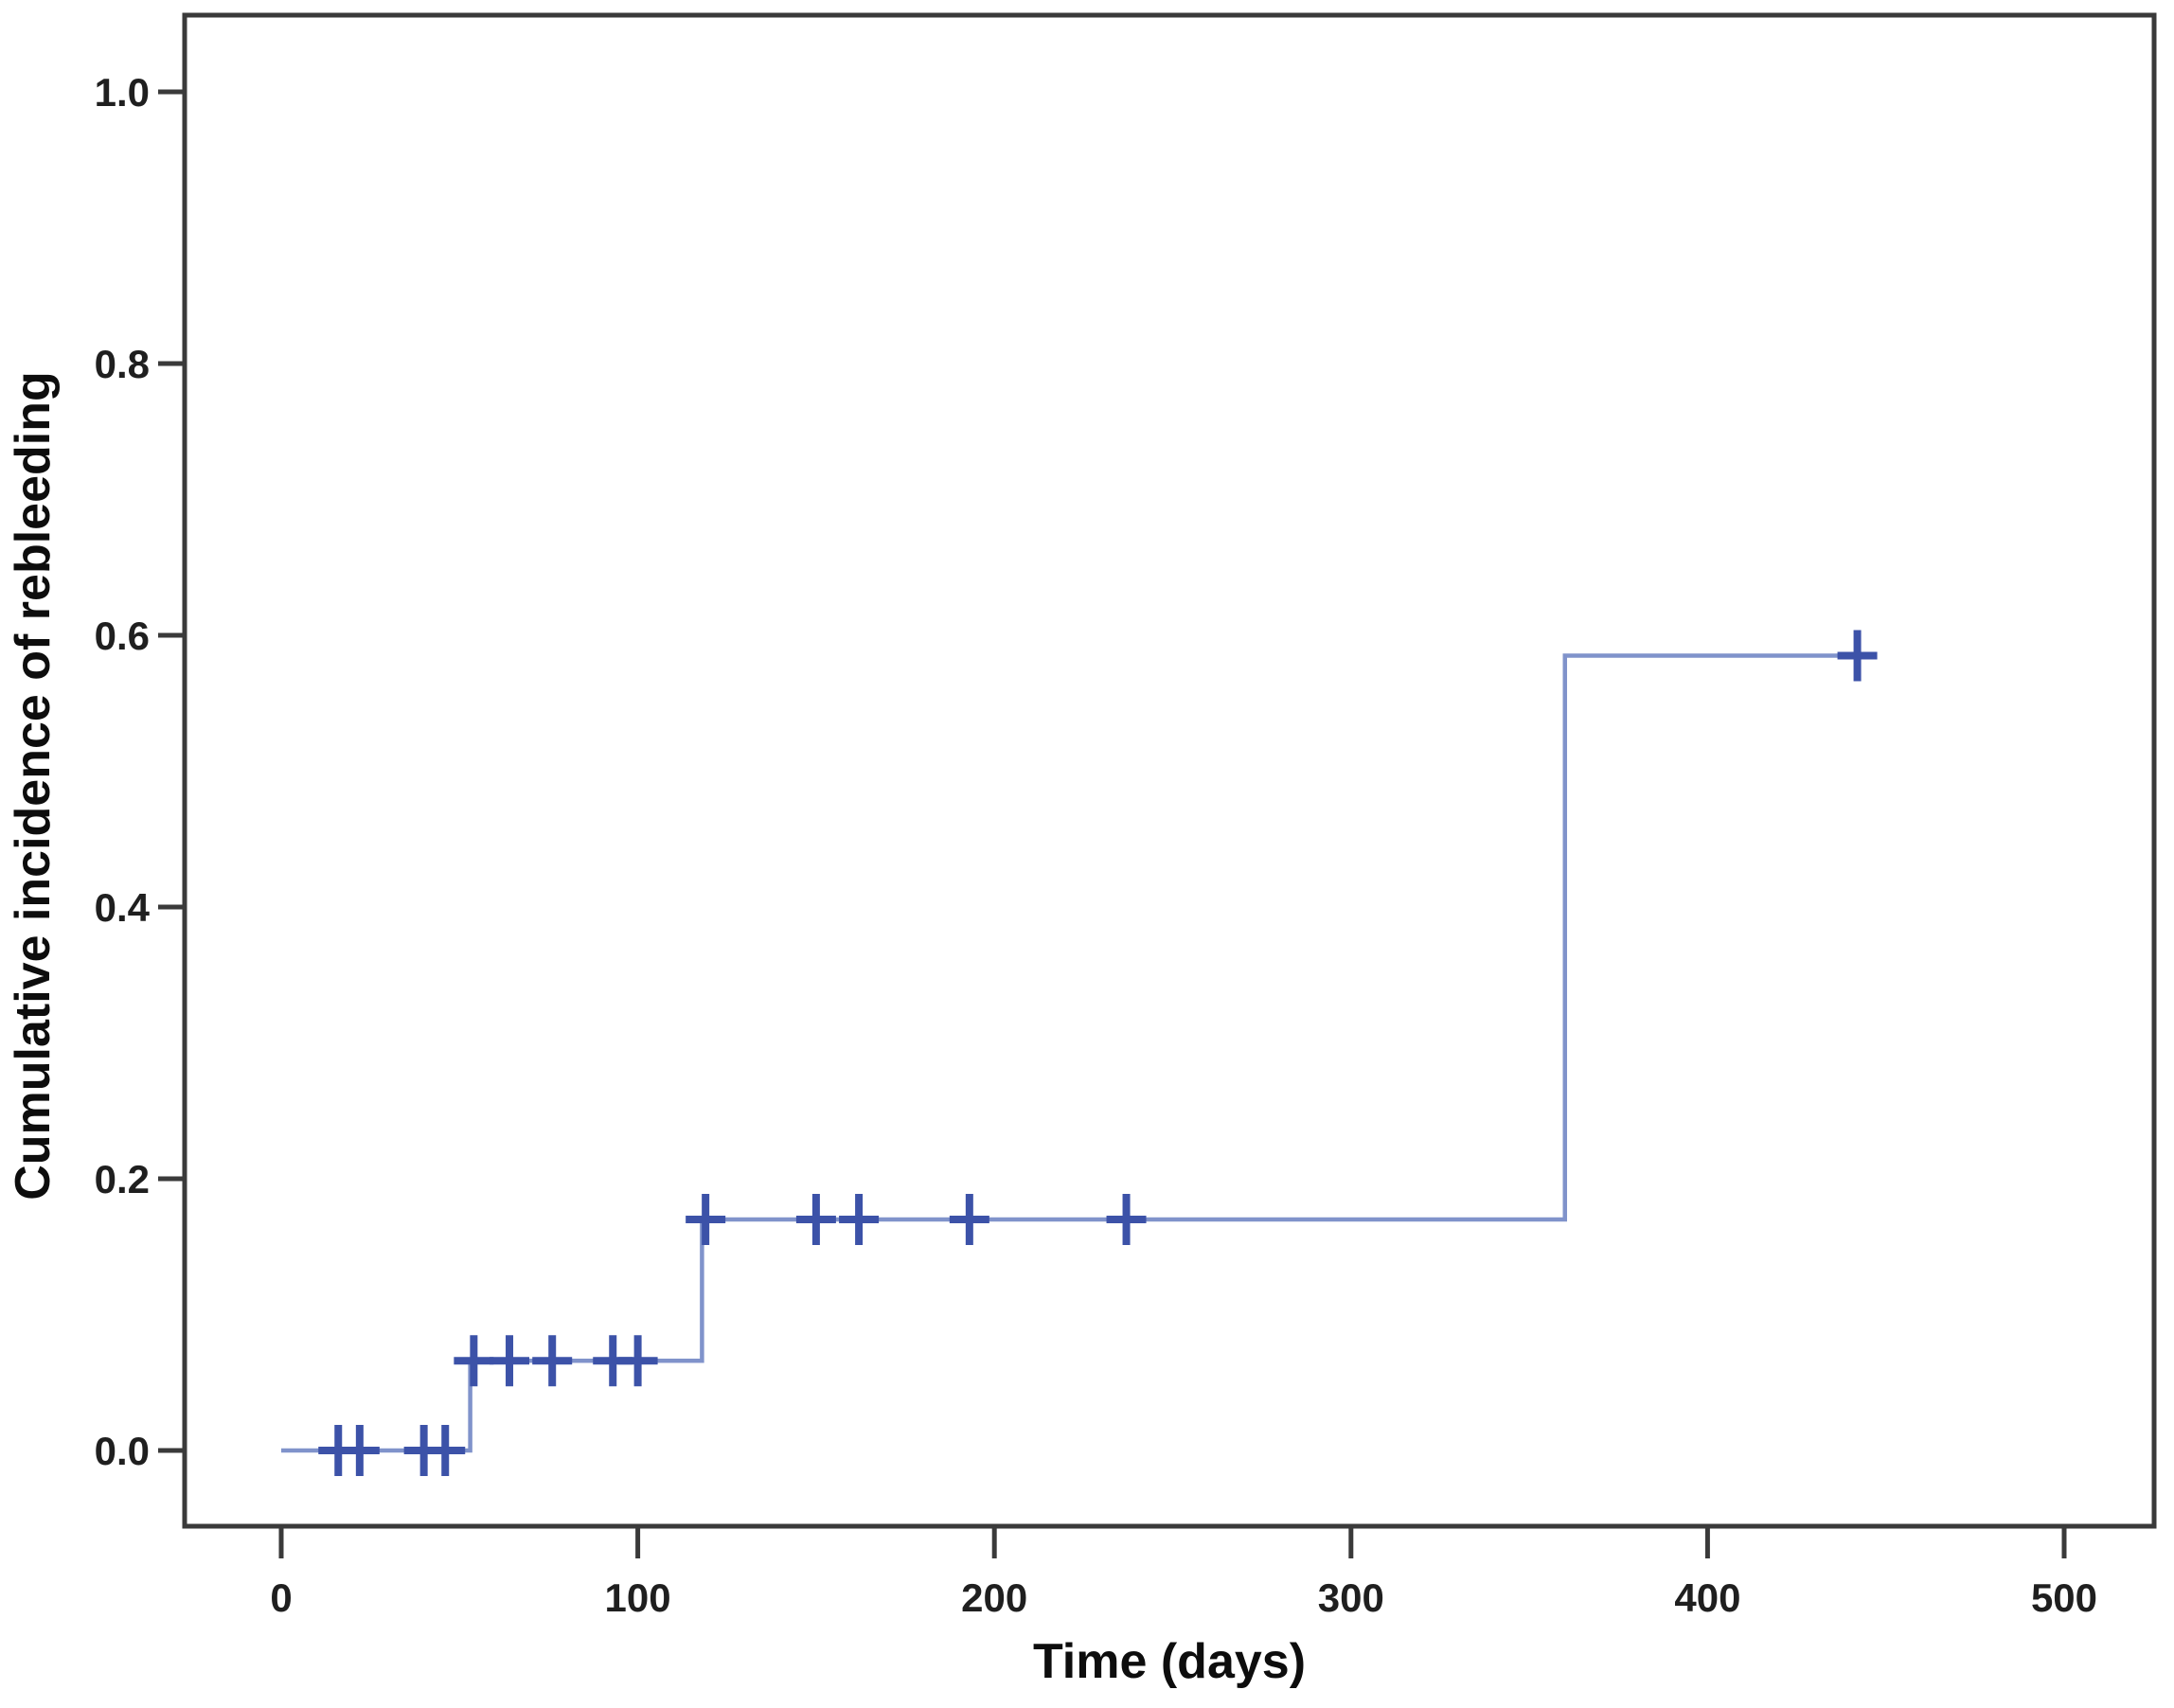 This screenshot has height=1708, width=2174. What do you see at coordinates (122, 636) in the screenshot?
I see `y-tick-label-0.6: 0.6` at bounding box center [122, 636].